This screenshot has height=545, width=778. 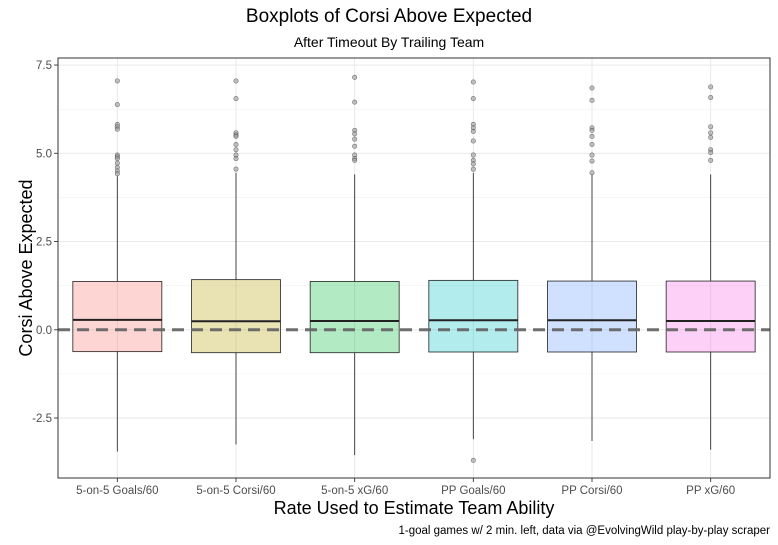 I want to click on y-tick-label: -2.5, so click(x=42, y=419).